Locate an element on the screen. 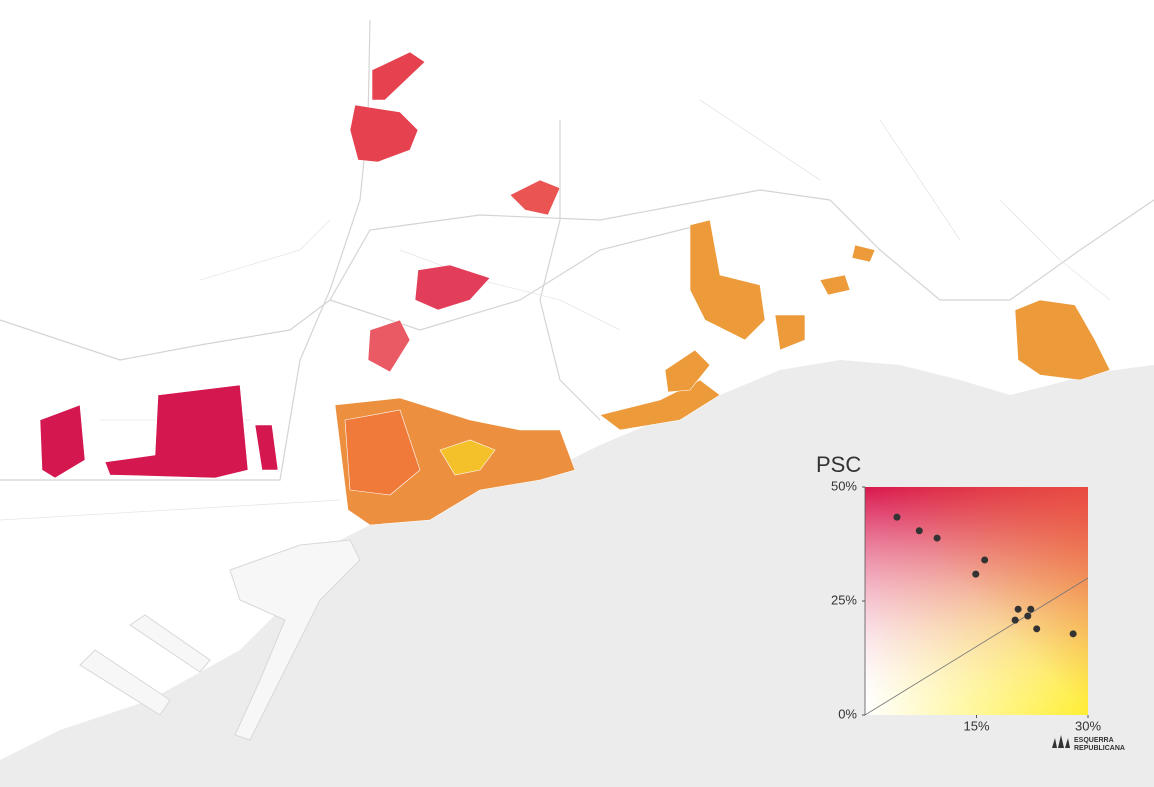  chart-background is located at coordinates (976, 601).